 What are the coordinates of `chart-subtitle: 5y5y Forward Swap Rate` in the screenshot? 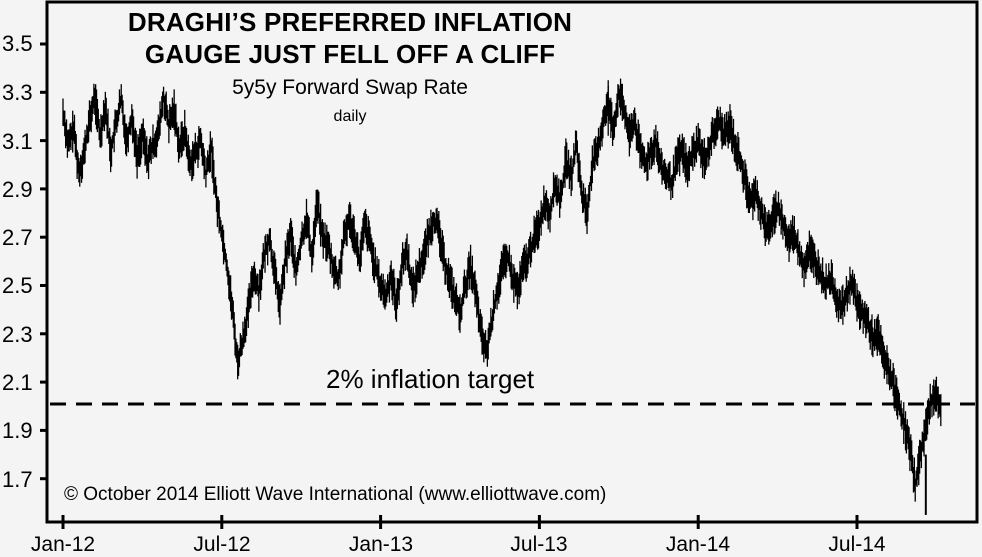 It's located at (350, 87).